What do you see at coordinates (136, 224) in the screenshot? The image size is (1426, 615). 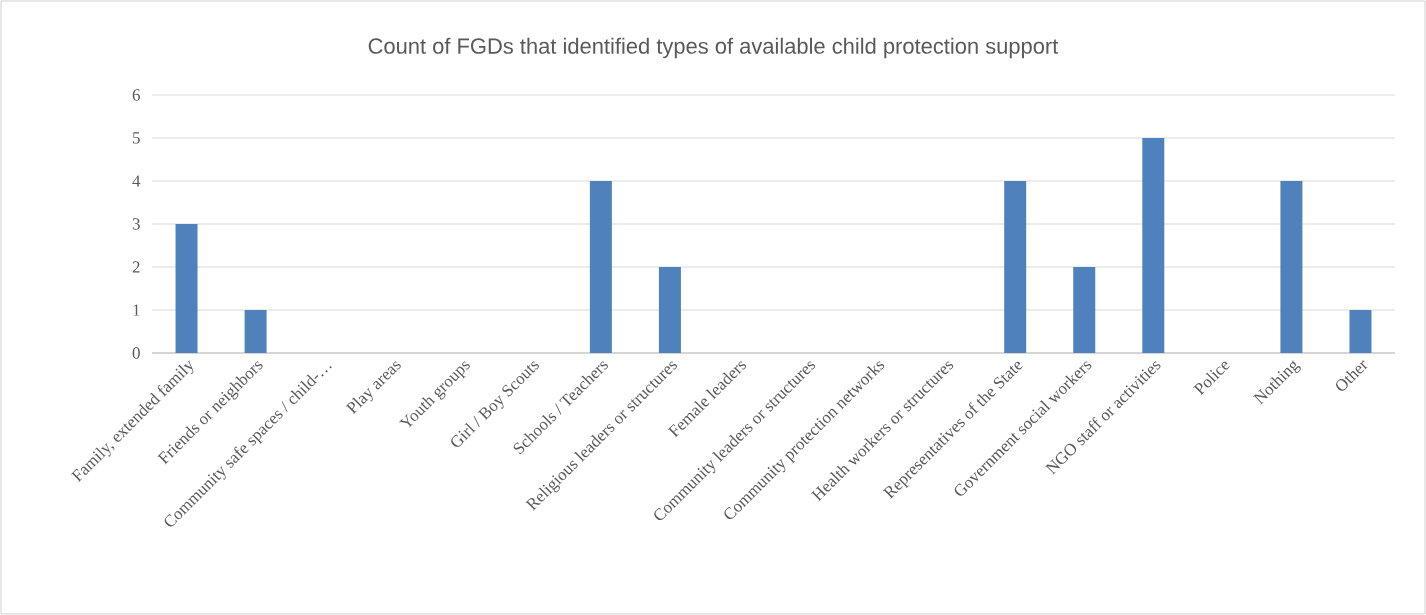 I see `y-tick-label: 3` at bounding box center [136, 224].